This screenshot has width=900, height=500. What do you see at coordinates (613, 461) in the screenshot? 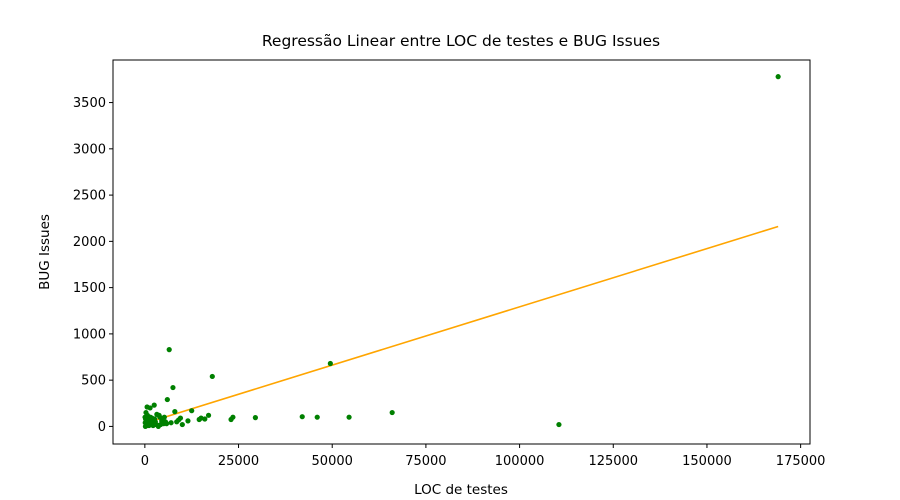
I see `x-tick-label: 125000` at bounding box center [613, 461].